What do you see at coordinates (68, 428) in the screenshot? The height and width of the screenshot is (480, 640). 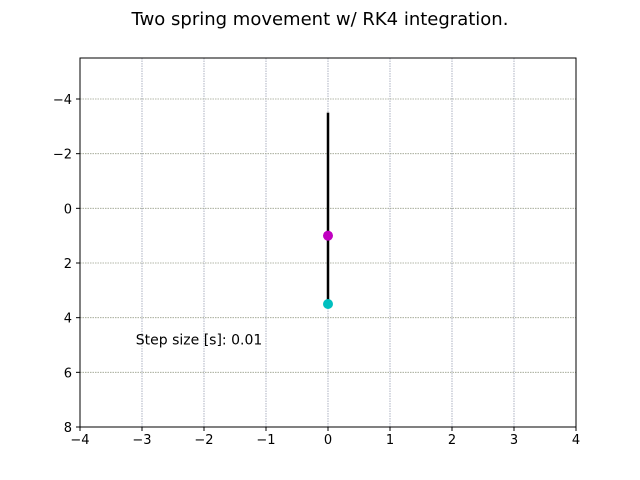 I see `y-tick-label: 8` at bounding box center [68, 428].